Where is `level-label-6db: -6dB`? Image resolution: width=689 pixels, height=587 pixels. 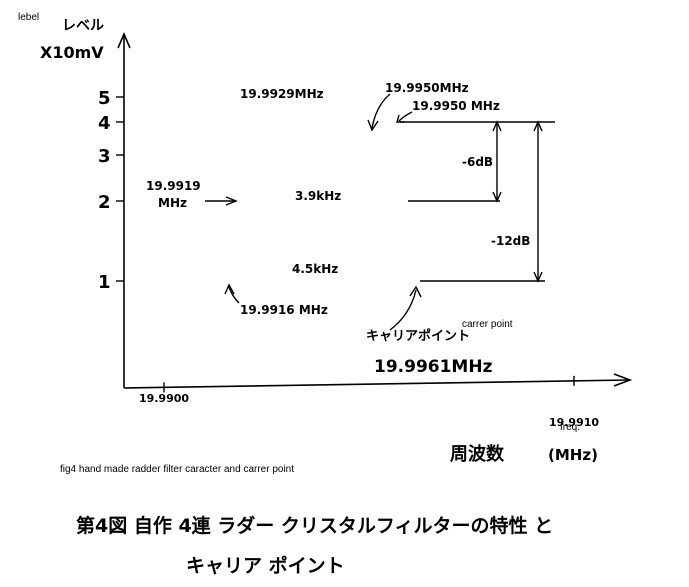
level-label-6db: -6dB is located at coordinates (477, 162).